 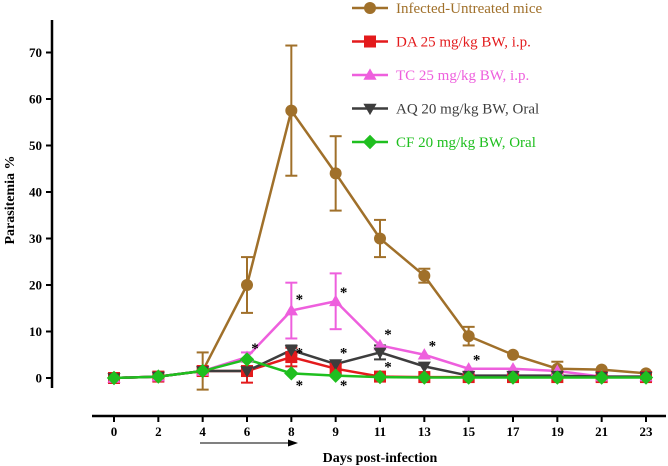 I want to click on y-tick-label: 40, so click(x=35, y=192).